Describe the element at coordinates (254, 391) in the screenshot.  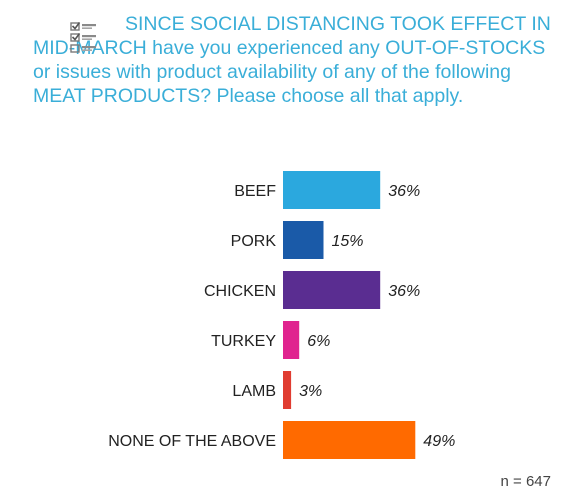
I see `category-label: LAMB` at that location.